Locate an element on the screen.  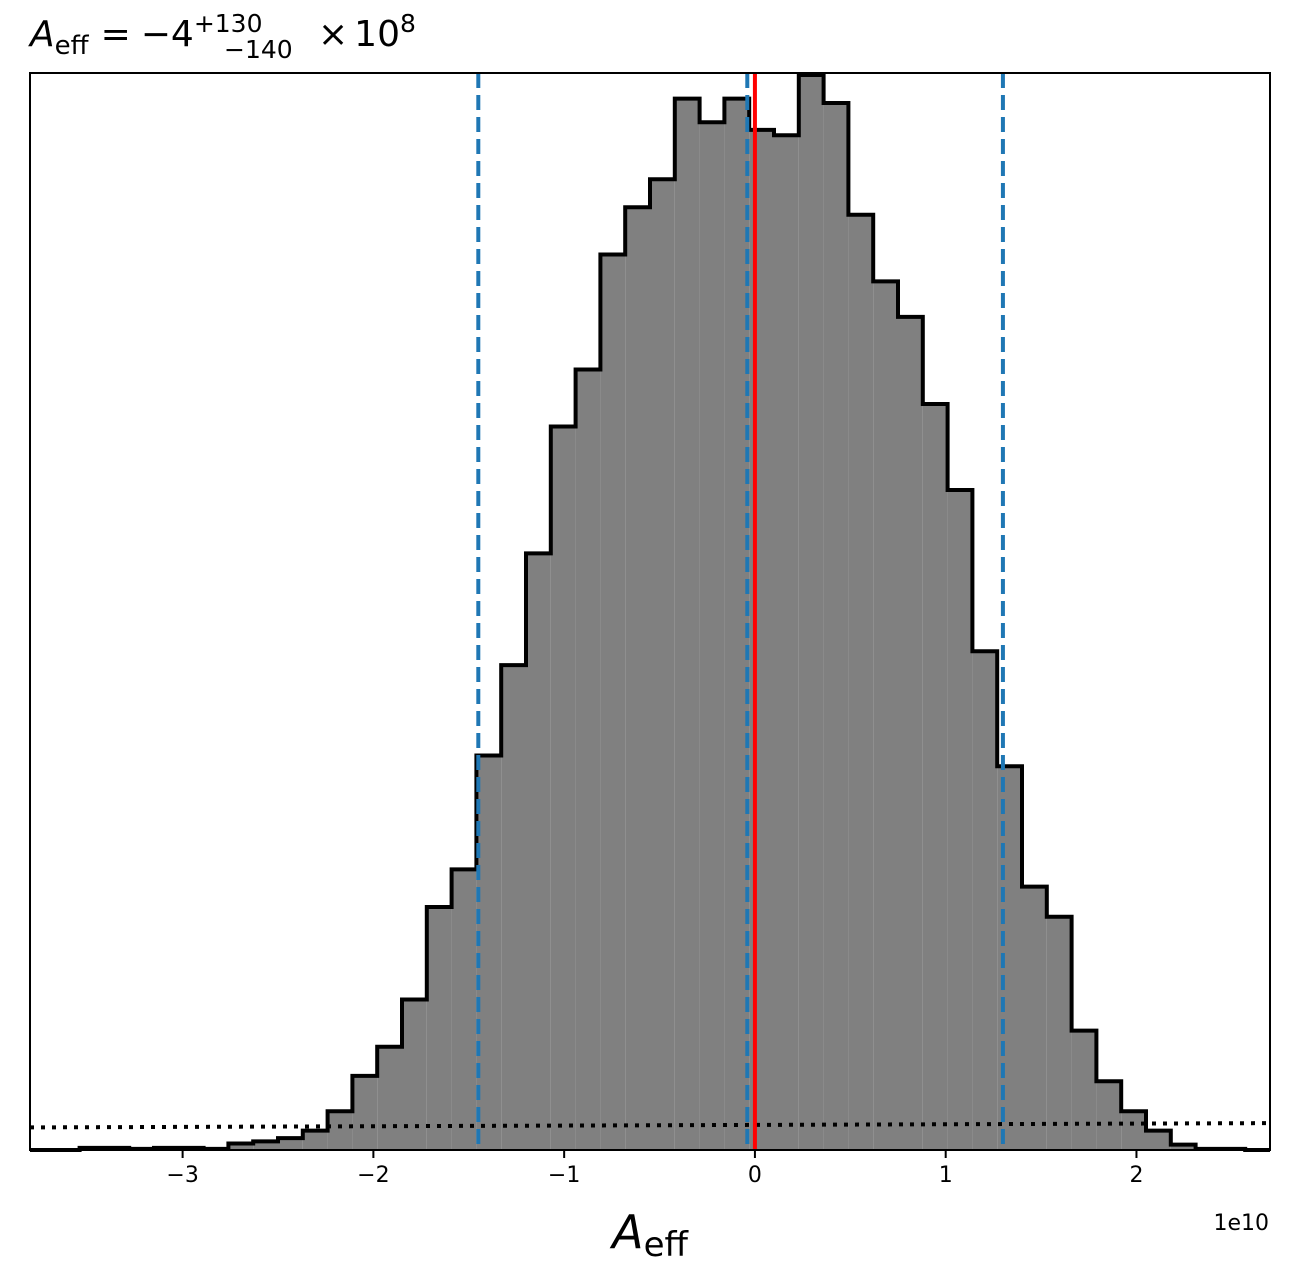
x-axis-ticks: −3 −2 −1 0 1 2 is located at coordinates (654, 1169).